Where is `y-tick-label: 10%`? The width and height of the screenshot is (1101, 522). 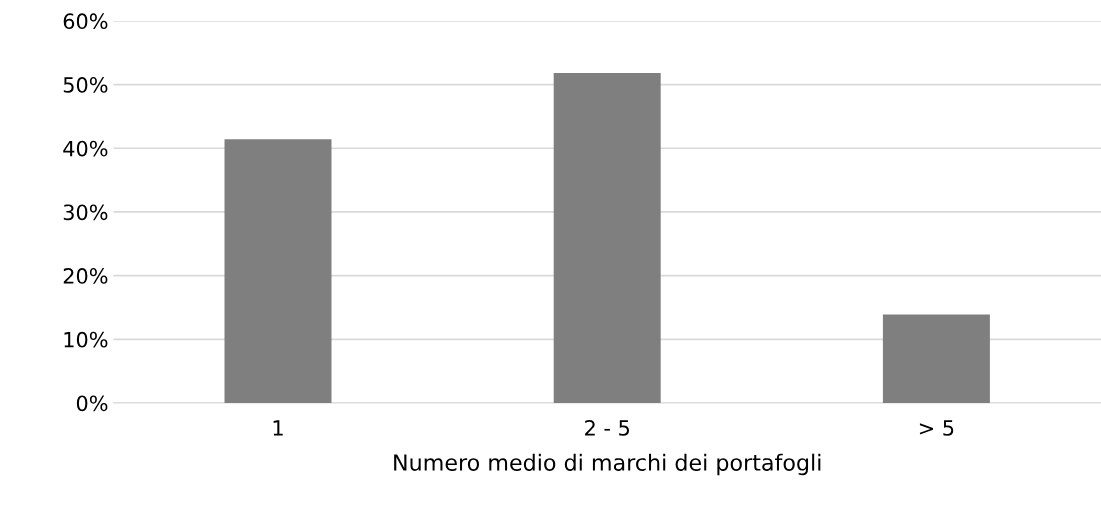
y-tick-label: 10% is located at coordinates (86, 339).